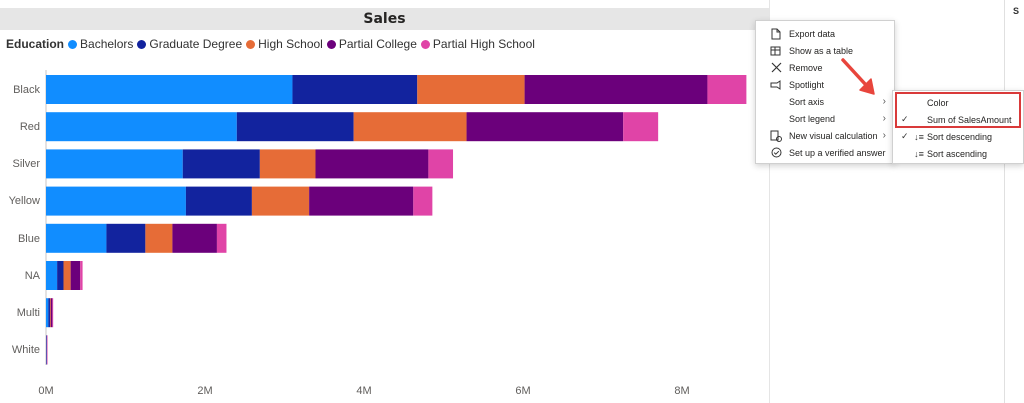  What do you see at coordinates (812, 118) in the screenshot?
I see `menu-item-label: Sort legend` at bounding box center [812, 118].